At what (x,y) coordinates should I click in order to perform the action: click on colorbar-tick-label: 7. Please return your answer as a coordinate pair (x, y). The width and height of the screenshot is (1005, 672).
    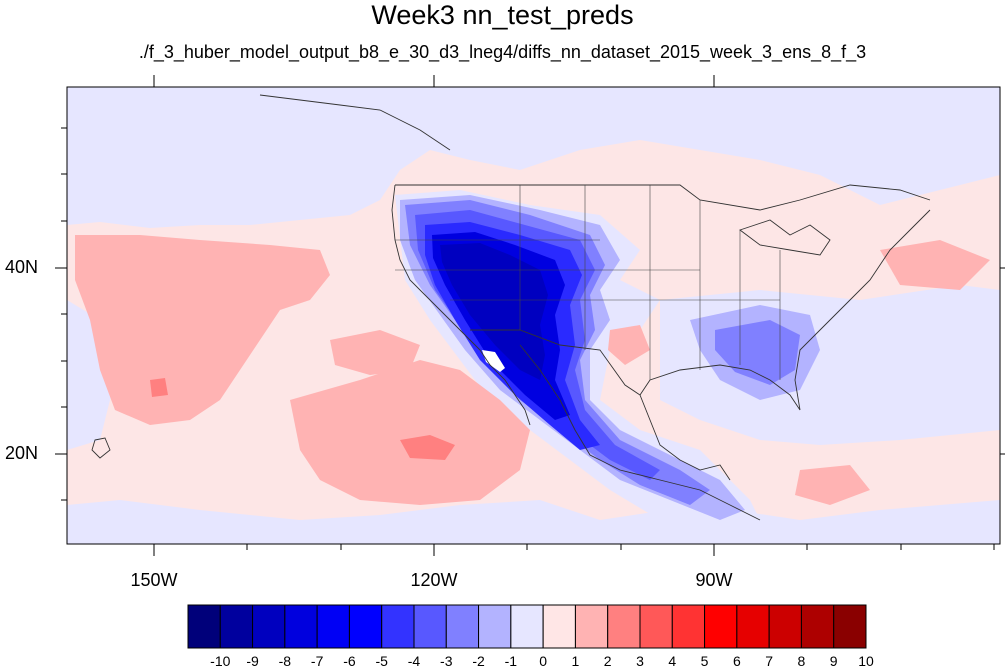
    Looking at the image, I should click on (769, 661).